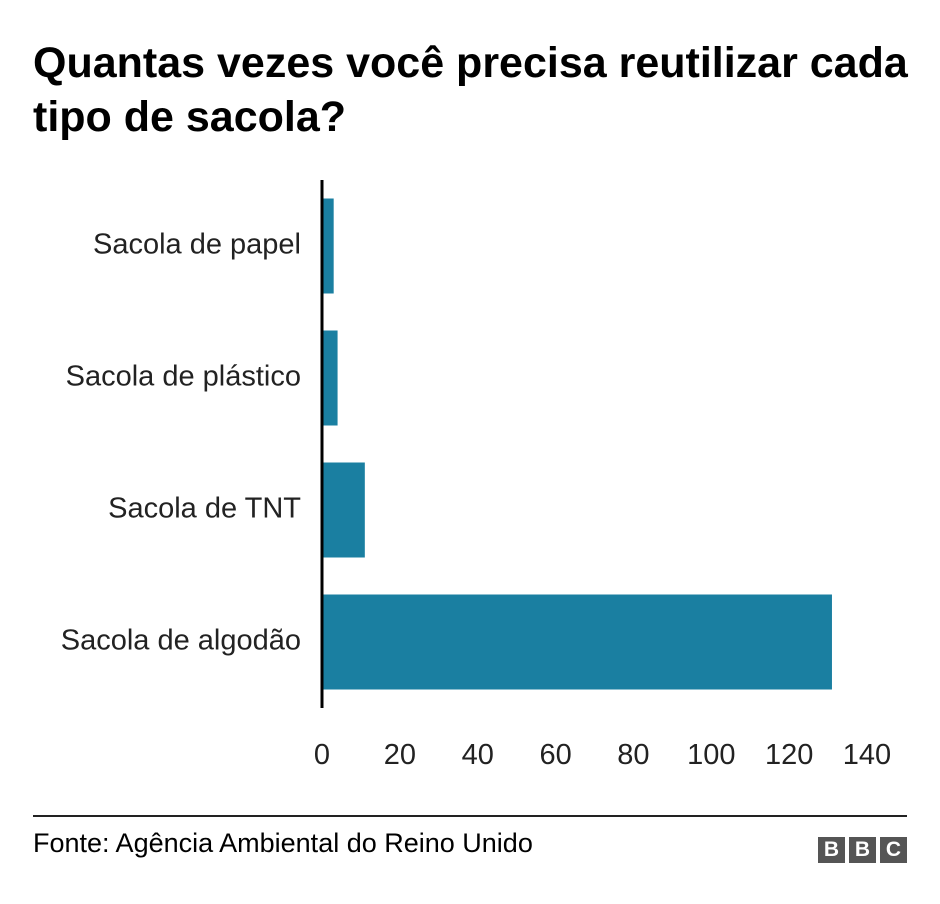 The width and height of the screenshot is (940, 904). What do you see at coordinates (181, 641) in the screenshot?
I see `category-label: Sacola de algodão` at bounding box center [181, 641].